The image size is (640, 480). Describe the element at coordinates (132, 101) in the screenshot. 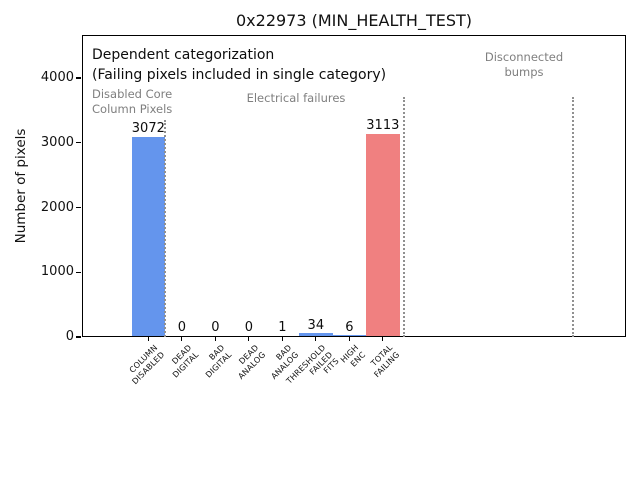

I see `region-label-disabled-core: Disabled Core Column Pixels` at that location.